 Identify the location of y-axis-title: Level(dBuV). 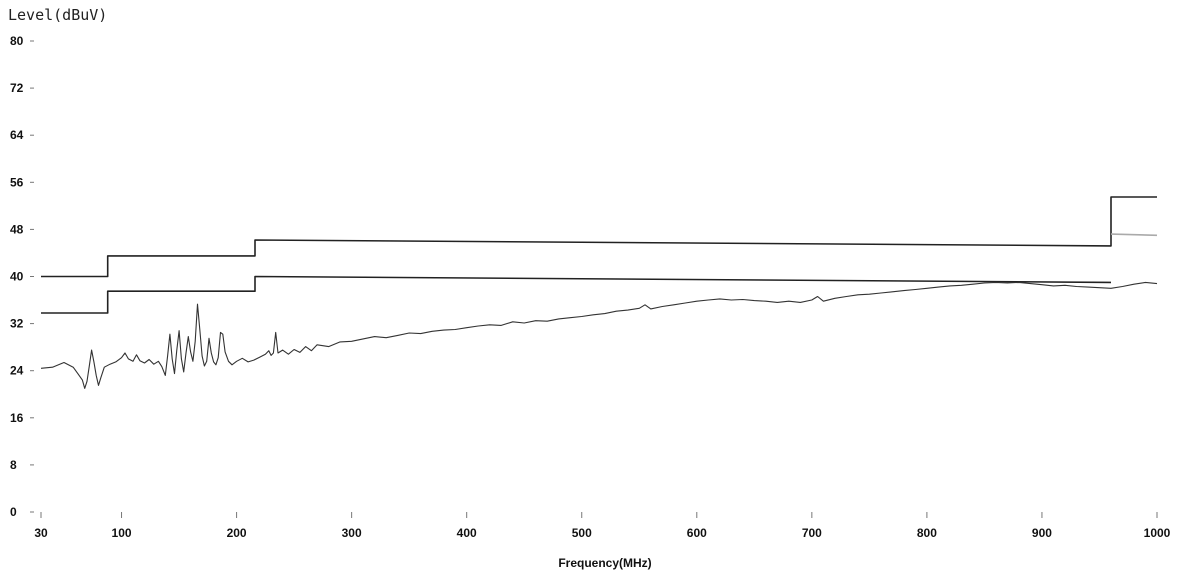
(57, 15).